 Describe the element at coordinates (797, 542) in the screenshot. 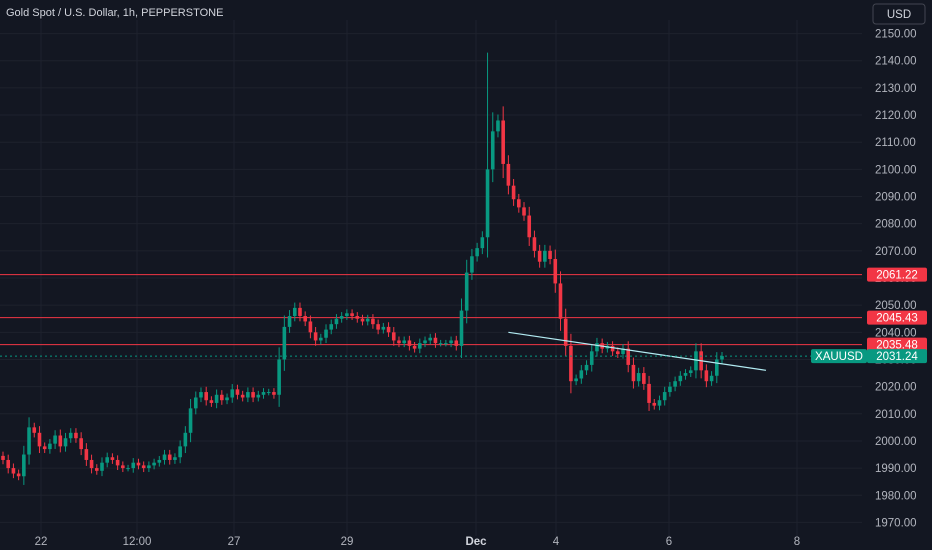

I see `x-tick-label: 8` at that location.